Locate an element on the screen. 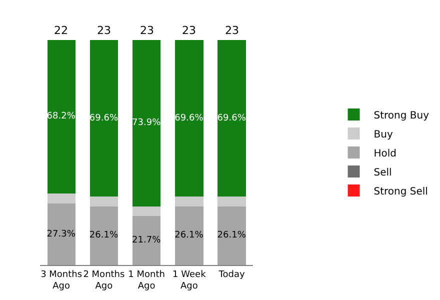 Image resolution: width=440 pixels, height=300 pixels. legend-label: Sell is located at coordinates (383, 172).